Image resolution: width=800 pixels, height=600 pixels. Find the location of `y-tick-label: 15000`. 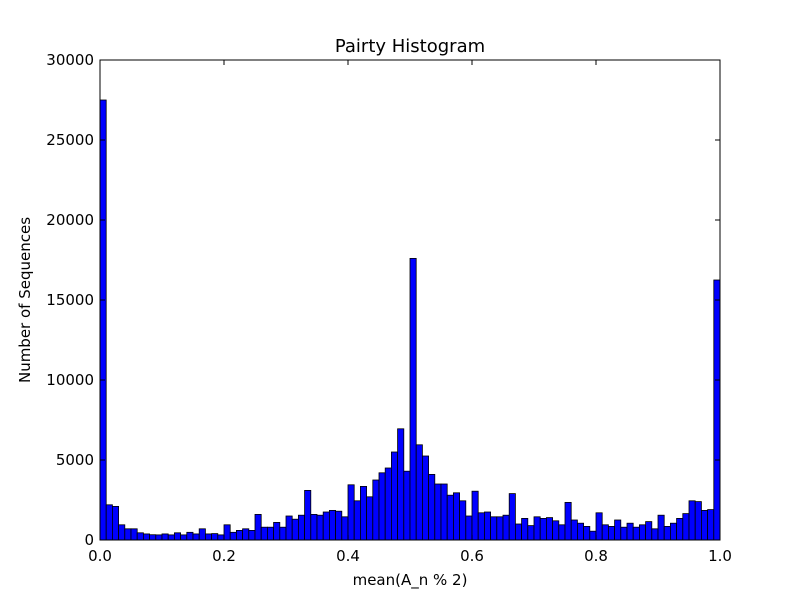

y-tick-label: 15000 is located at coordinates (70, 300).